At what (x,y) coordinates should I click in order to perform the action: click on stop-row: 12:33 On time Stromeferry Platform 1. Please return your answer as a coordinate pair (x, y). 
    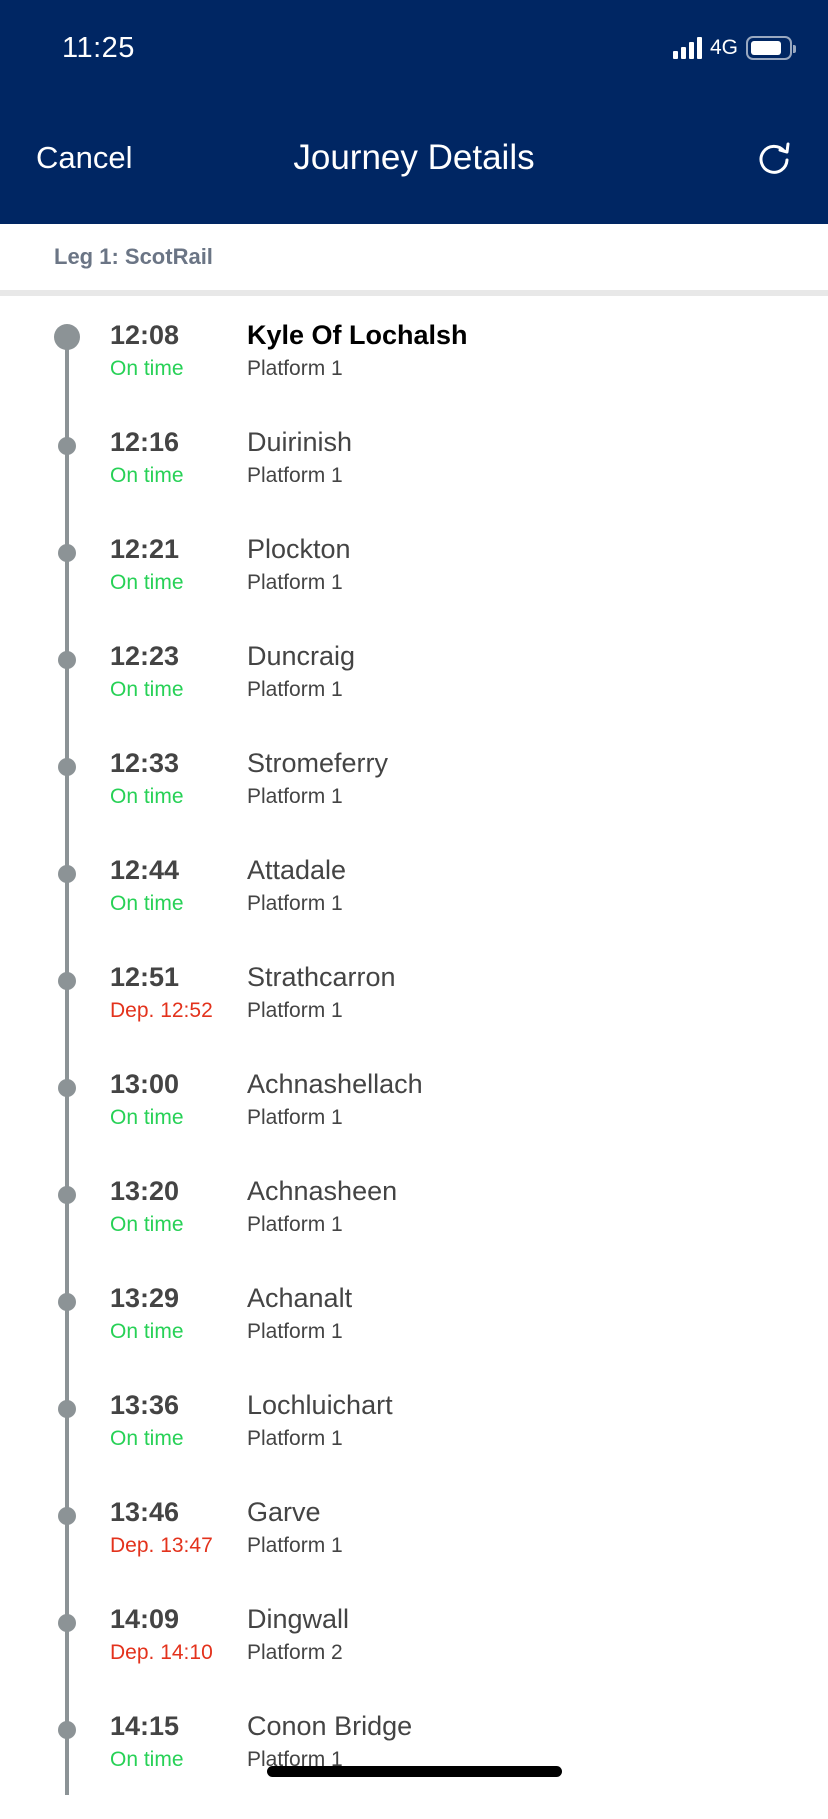
    Looking at the image, I should click on (414, 802).